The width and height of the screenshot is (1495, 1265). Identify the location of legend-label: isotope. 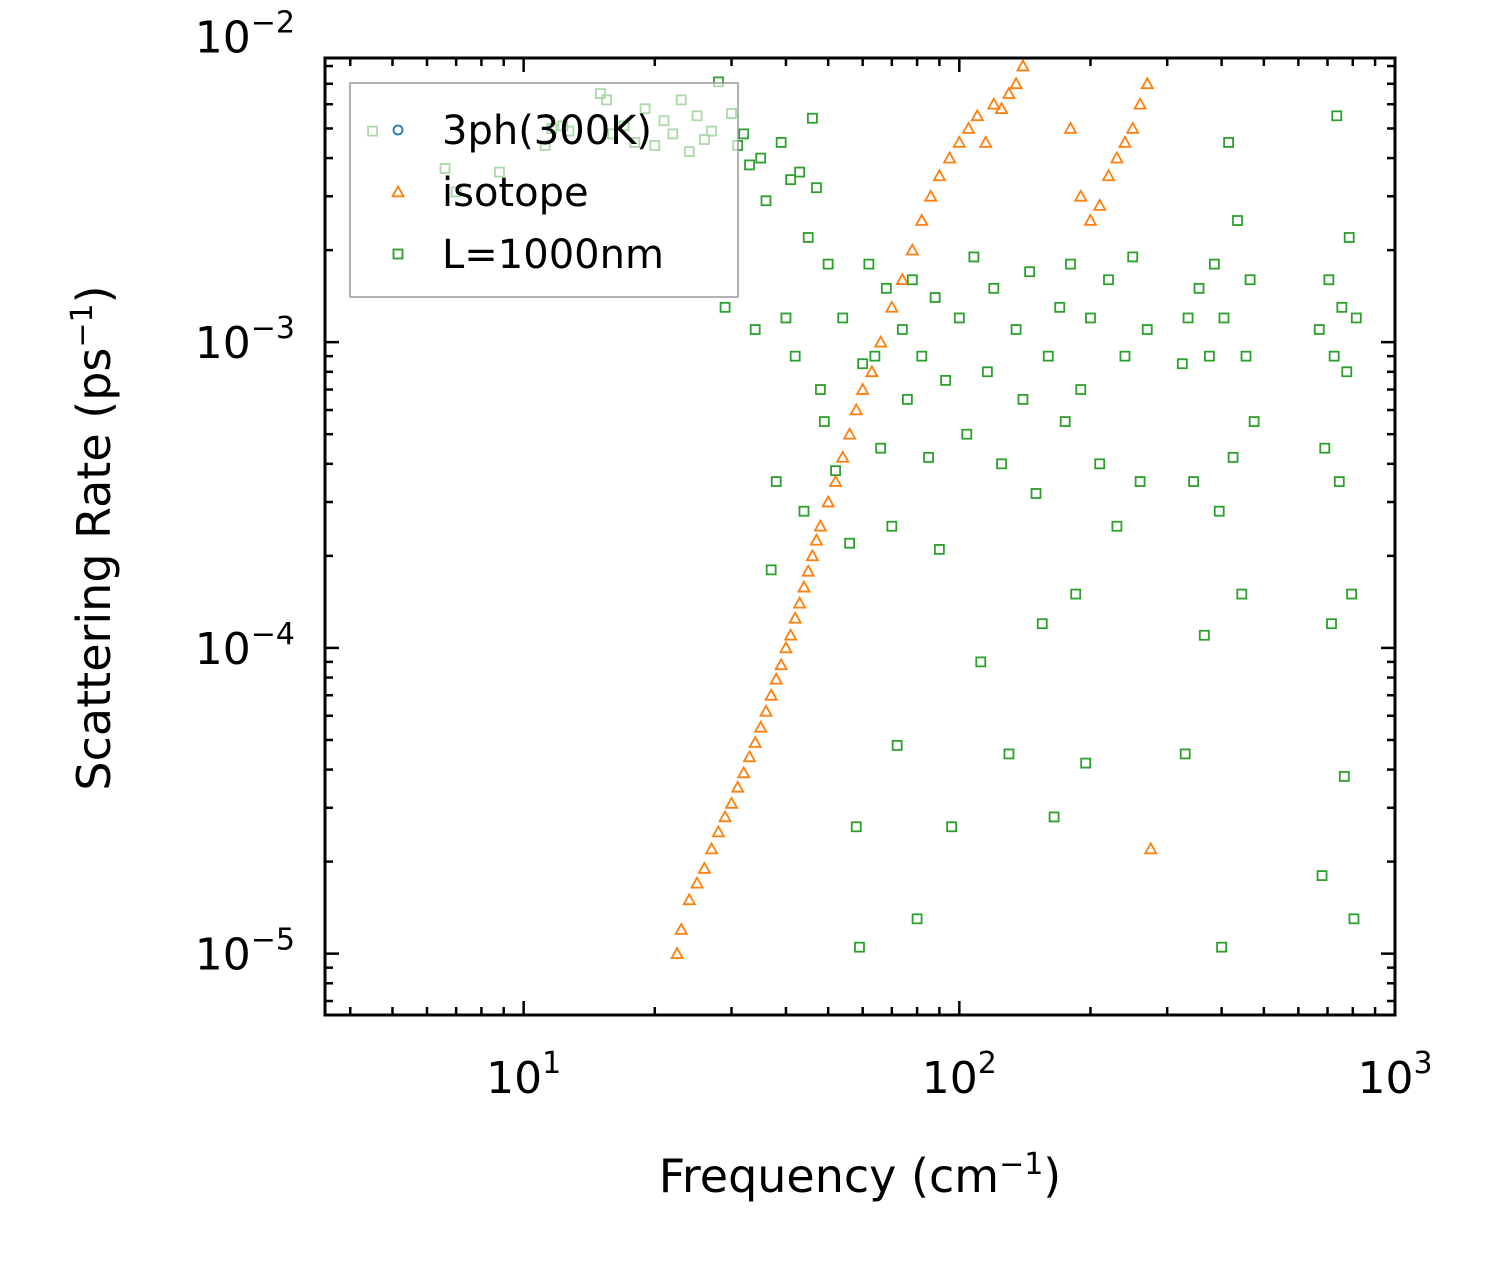
(515, 193).